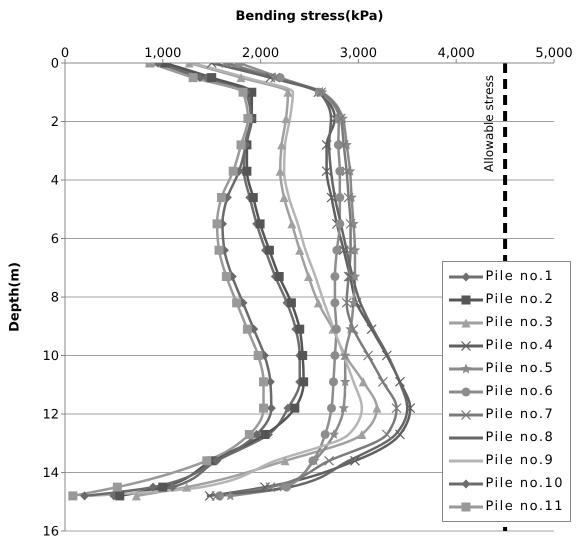 Image resolution: width=579 pixels, height=536 pixels. I want to click on x-tick-label: 5,000, so click(554, 53).